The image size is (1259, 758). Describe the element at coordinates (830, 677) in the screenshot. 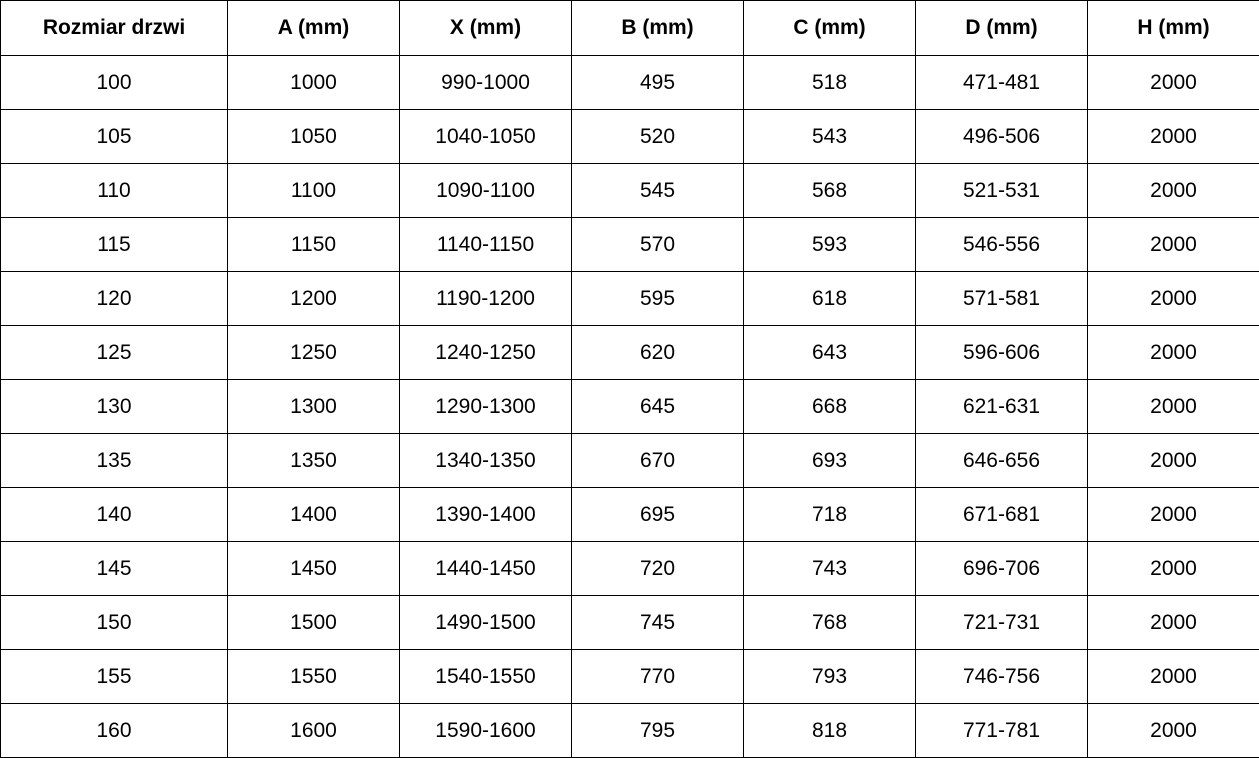

I see `table-cell: 793` at that location.